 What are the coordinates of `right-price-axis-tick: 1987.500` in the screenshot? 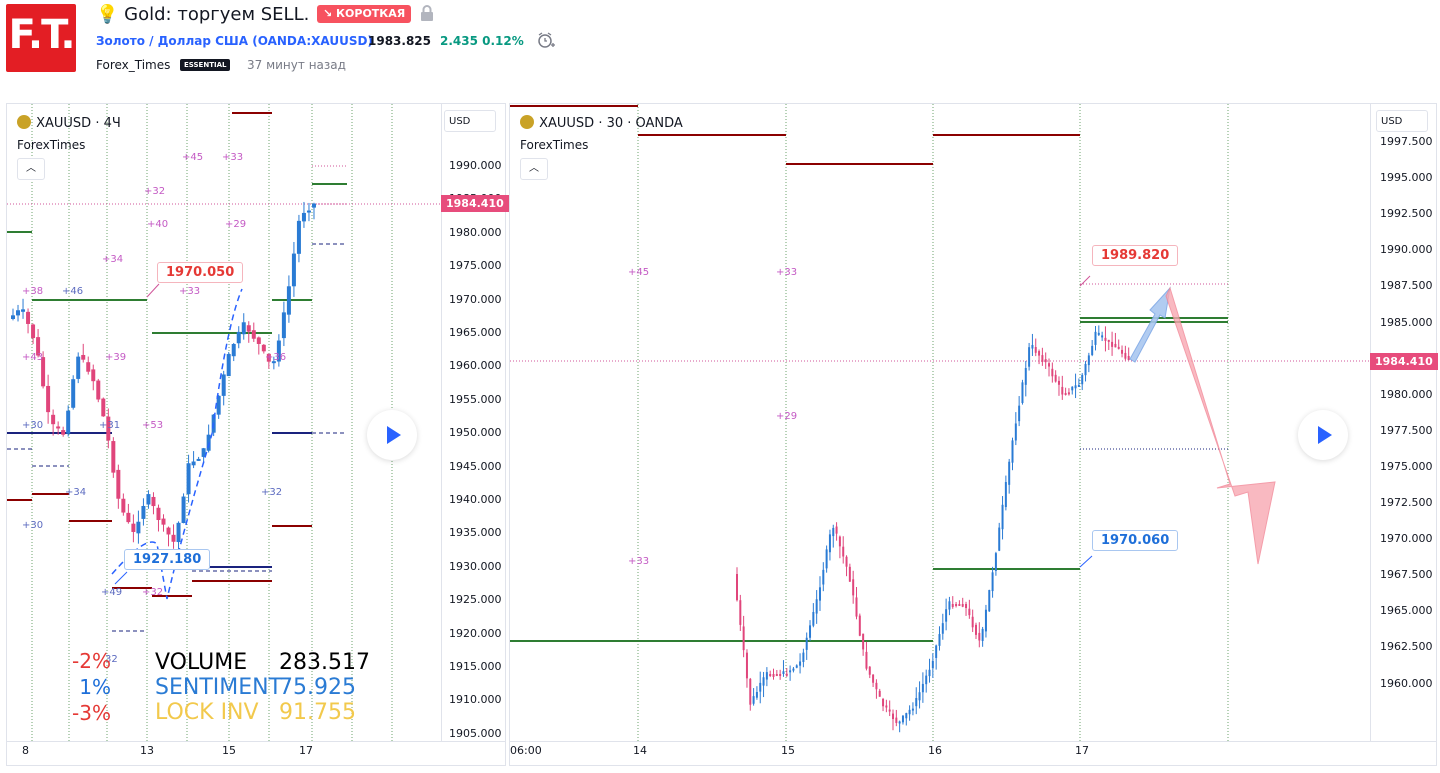 It's located at (1406, 286).